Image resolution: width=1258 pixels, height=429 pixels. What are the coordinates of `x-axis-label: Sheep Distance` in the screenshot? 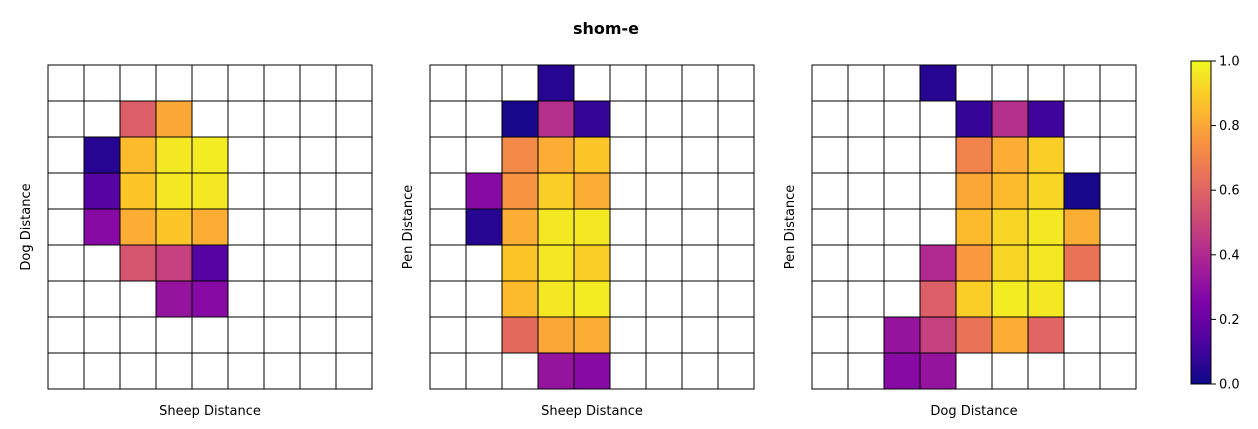 It's located at (592, 411).